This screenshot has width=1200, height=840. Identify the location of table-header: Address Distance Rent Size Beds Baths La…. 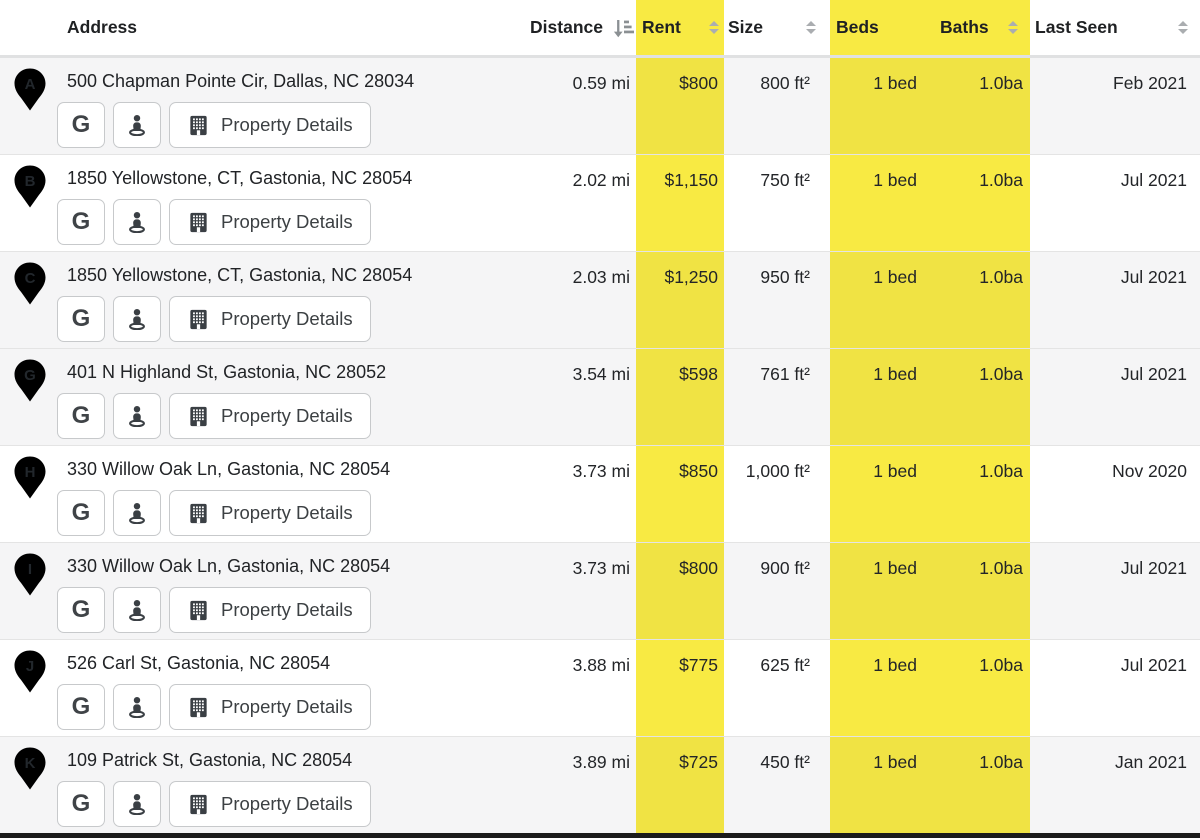
(600, 29).